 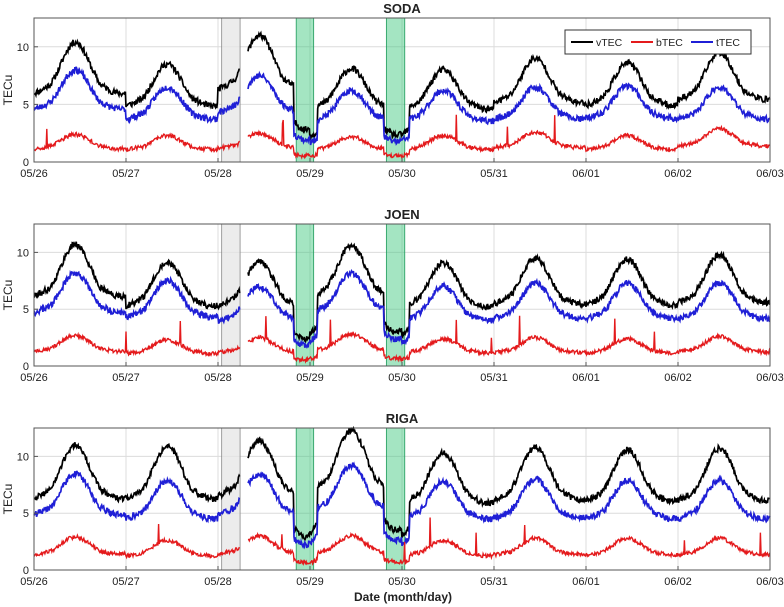 What do you see at coordinates (402, 418) in the screenshot?
I see `panel-title: RIGA` at bounding box center [402, 418].